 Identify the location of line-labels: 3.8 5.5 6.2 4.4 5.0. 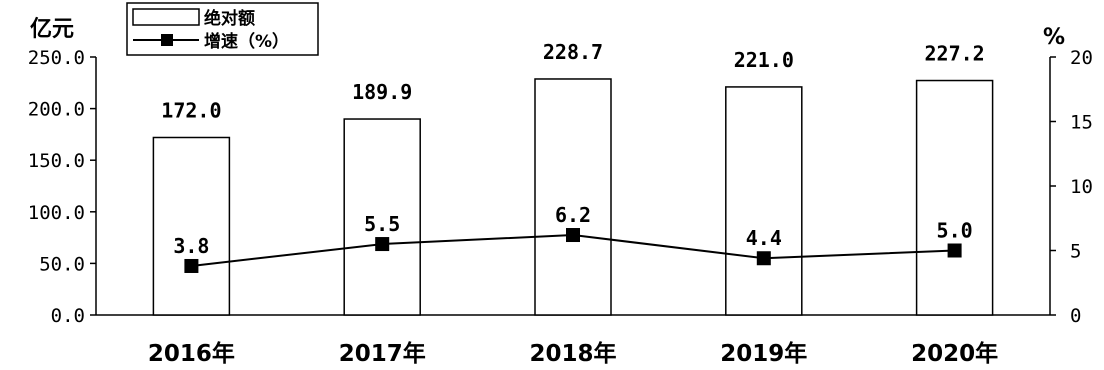
(572, 230).